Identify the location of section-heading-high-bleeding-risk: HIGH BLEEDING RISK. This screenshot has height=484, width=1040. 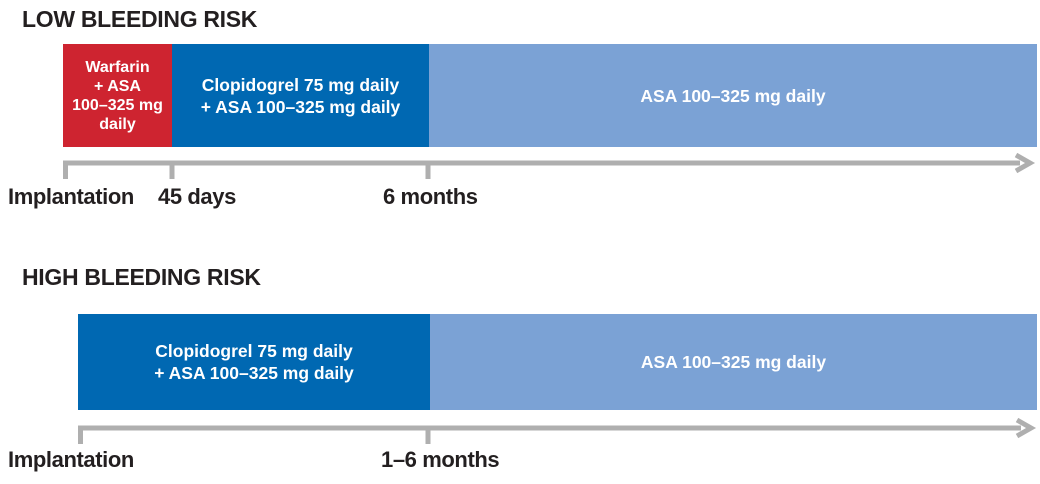
(141, 277).